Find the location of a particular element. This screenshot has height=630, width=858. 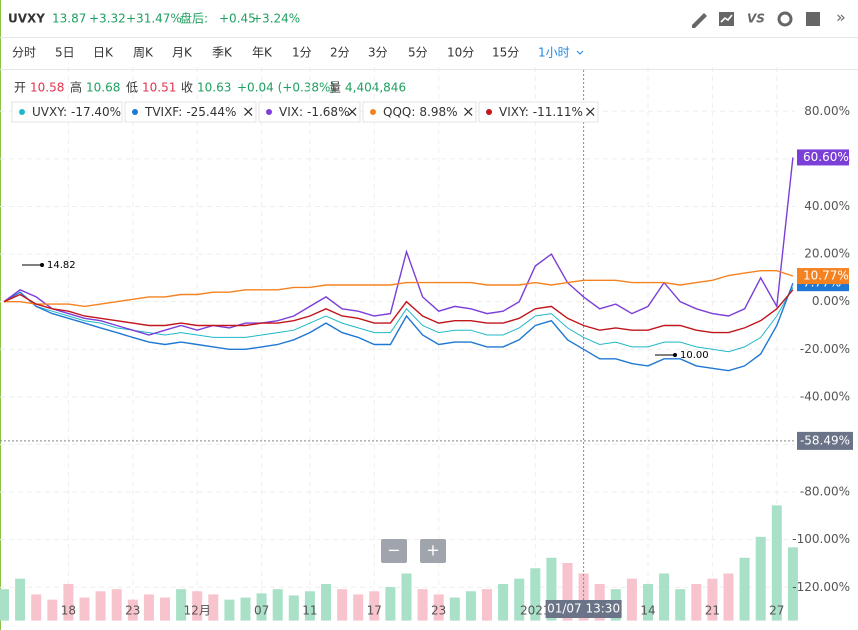

high-label: 高 is located at coordinates (76, 87).